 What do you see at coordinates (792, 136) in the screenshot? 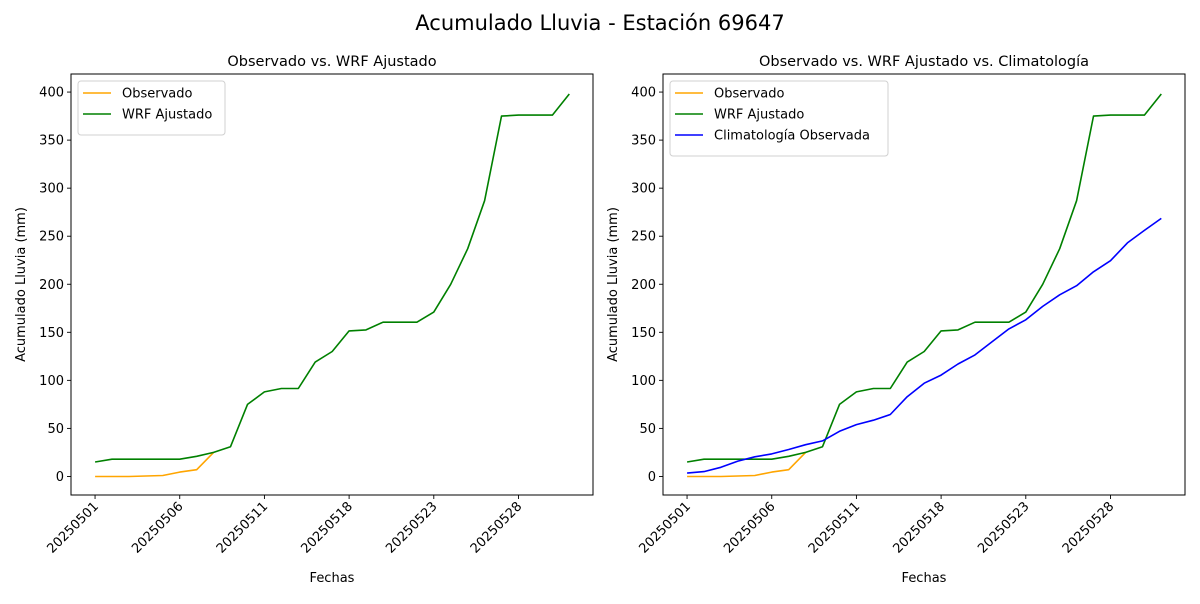
I see `legend-label: Climatología Observada` at bounding box center [792, 136].